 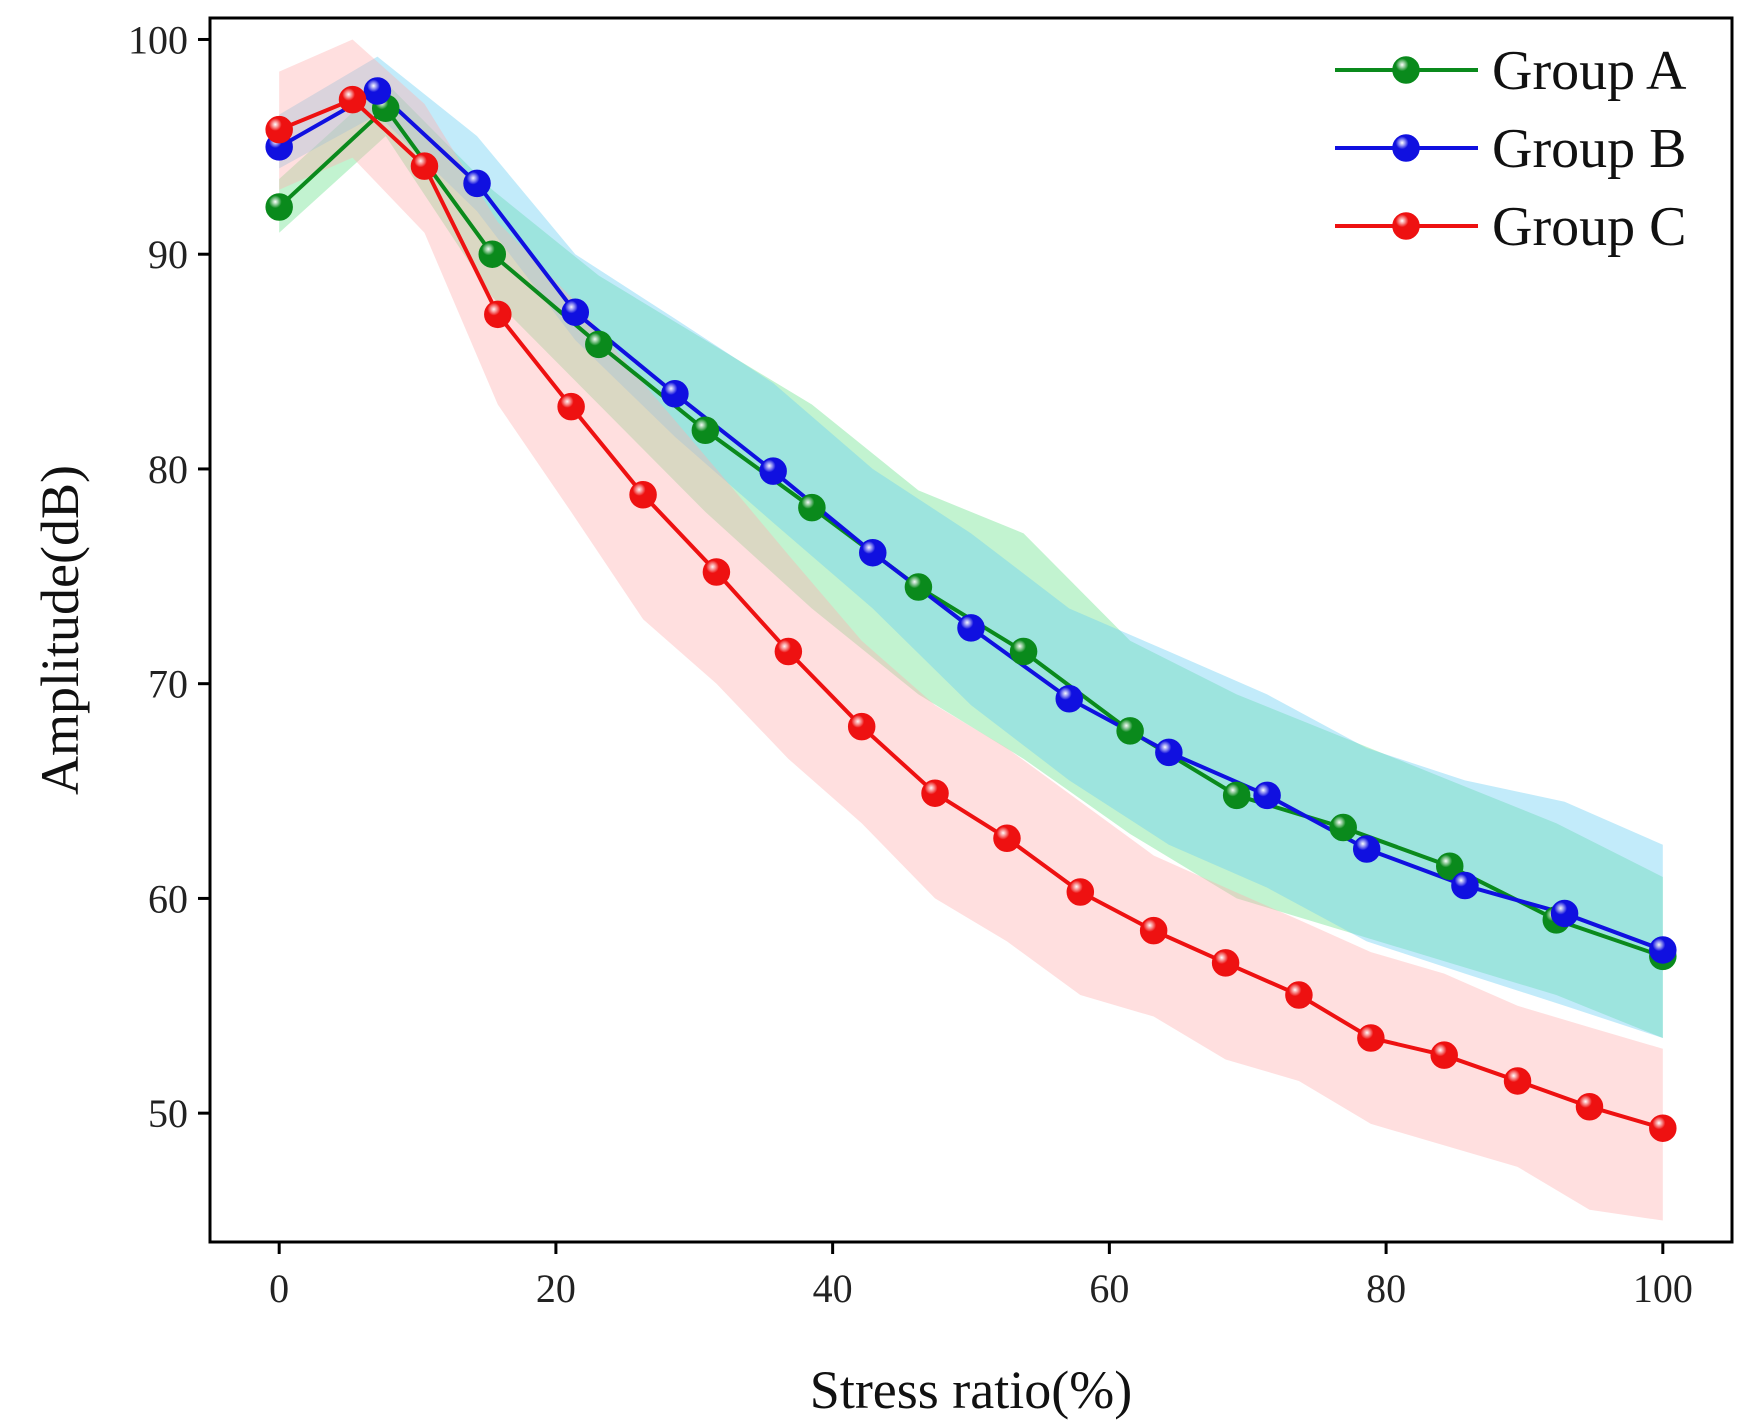 What do you see at coordinates (556, 1288) in the screenshot?
I see `x-tick-label: 20` at bounding box center [556, 1288].